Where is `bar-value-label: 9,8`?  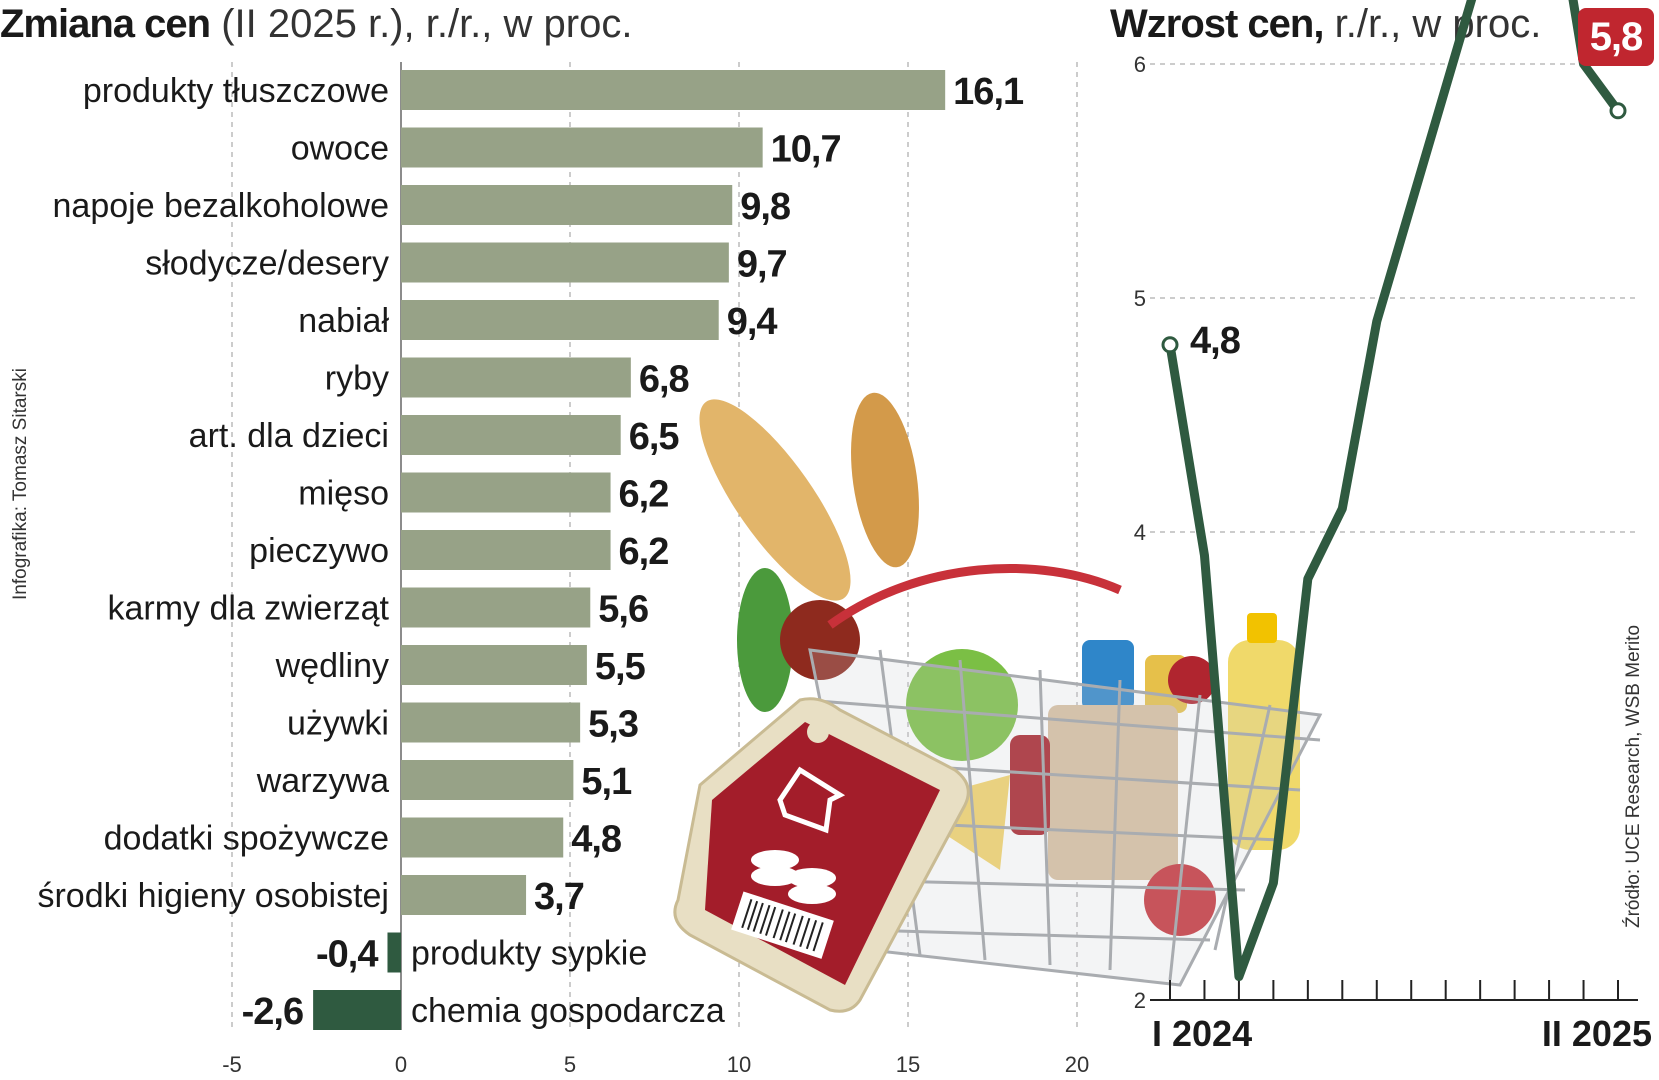 bar-value-label: 9,8 is located at coordinates (765, 207).